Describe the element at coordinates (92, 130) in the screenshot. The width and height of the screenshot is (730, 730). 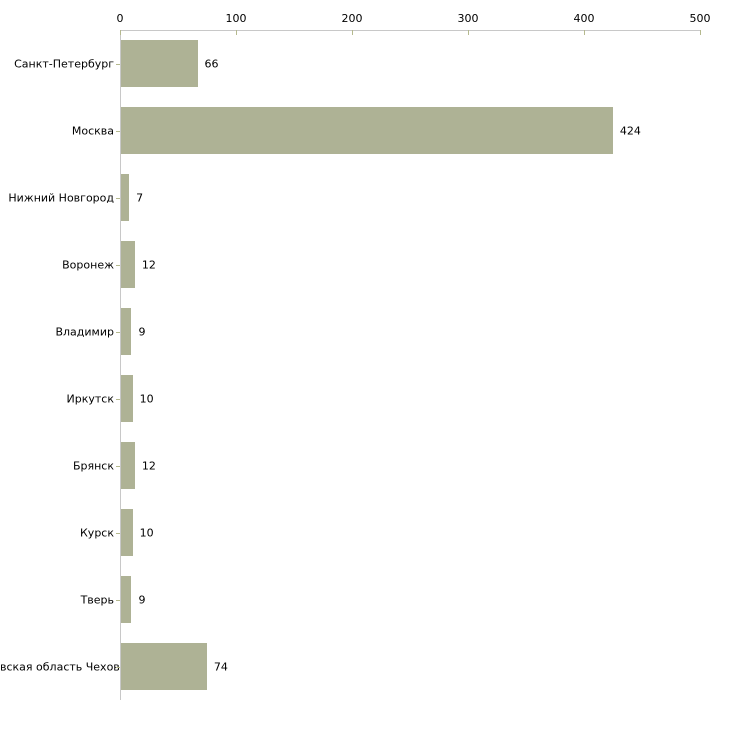
I see `category-label: Москва` at that location.